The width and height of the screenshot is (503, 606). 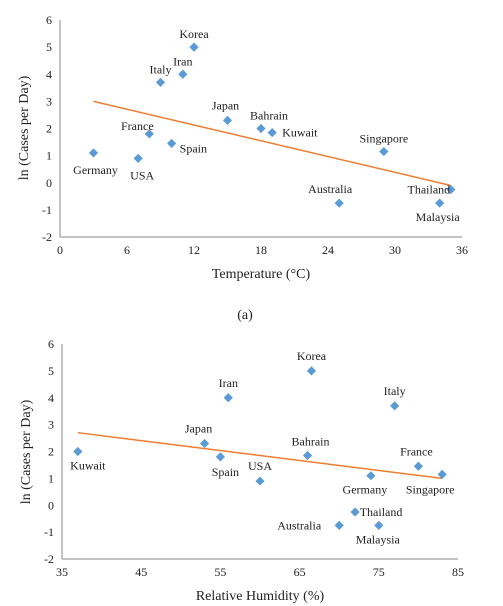 What do you see at coordinates (379, 572) in the screenshot?
I see `x-tick-label: 75` at bounding box center [379, 572].